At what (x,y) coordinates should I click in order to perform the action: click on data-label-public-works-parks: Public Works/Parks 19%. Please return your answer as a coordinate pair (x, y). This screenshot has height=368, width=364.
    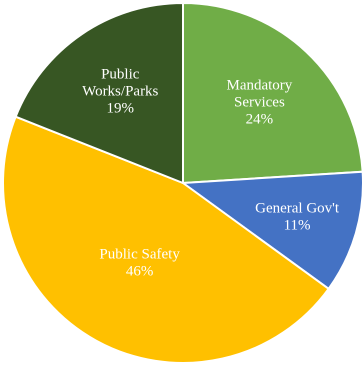
    Looking at the image, I should click on (120, 92).